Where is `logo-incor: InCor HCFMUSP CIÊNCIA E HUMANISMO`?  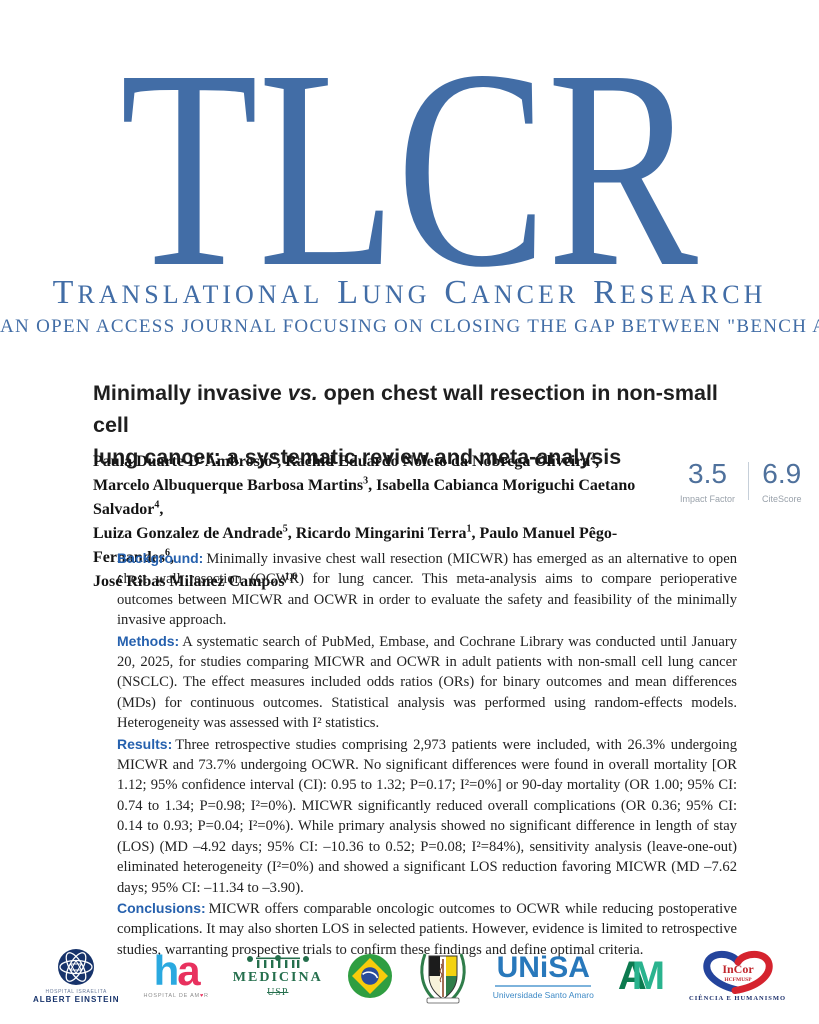 logo-incor: InCor HCFMUSP CIÊNCIA E HUMANISMO is located at coordinates (737, 976).